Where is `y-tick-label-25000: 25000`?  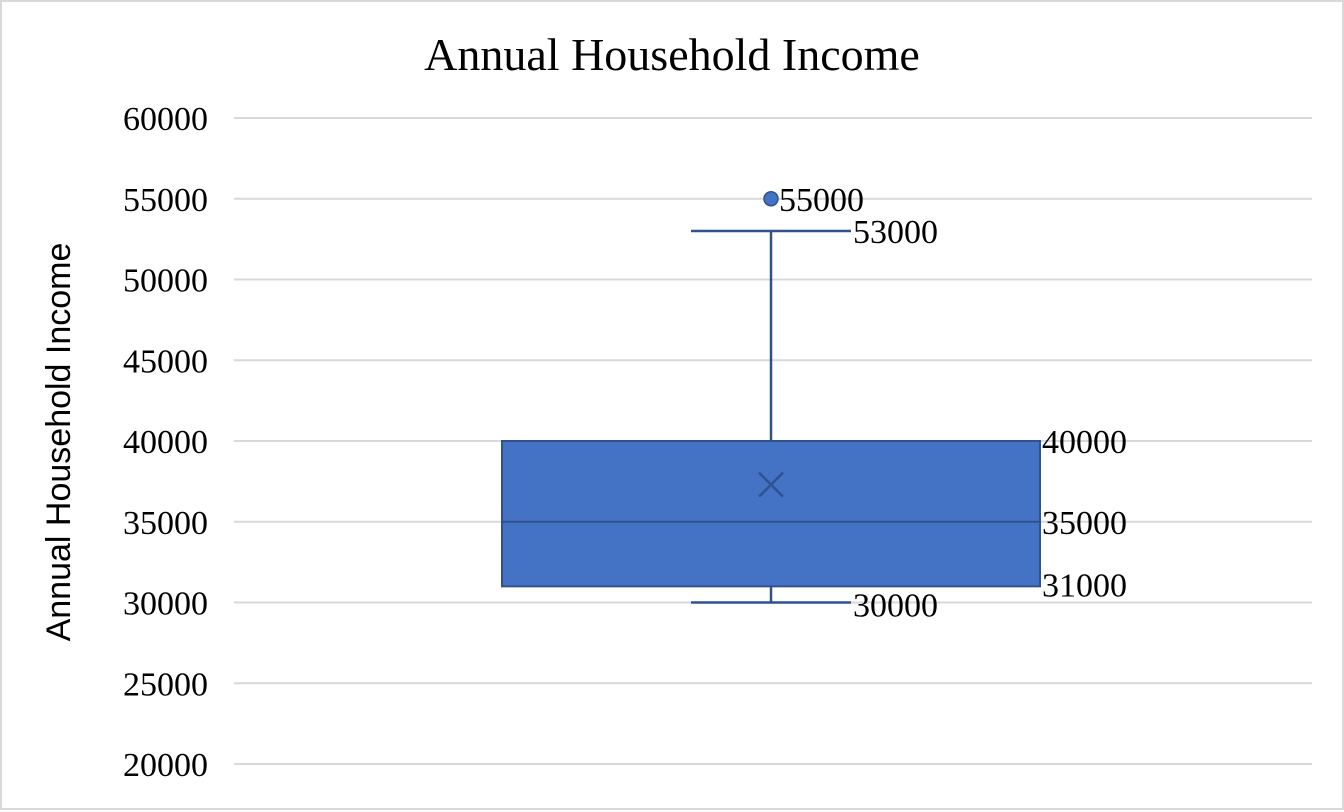 y-tick-label-25000: 25000 is located at coordinates (165, 684).